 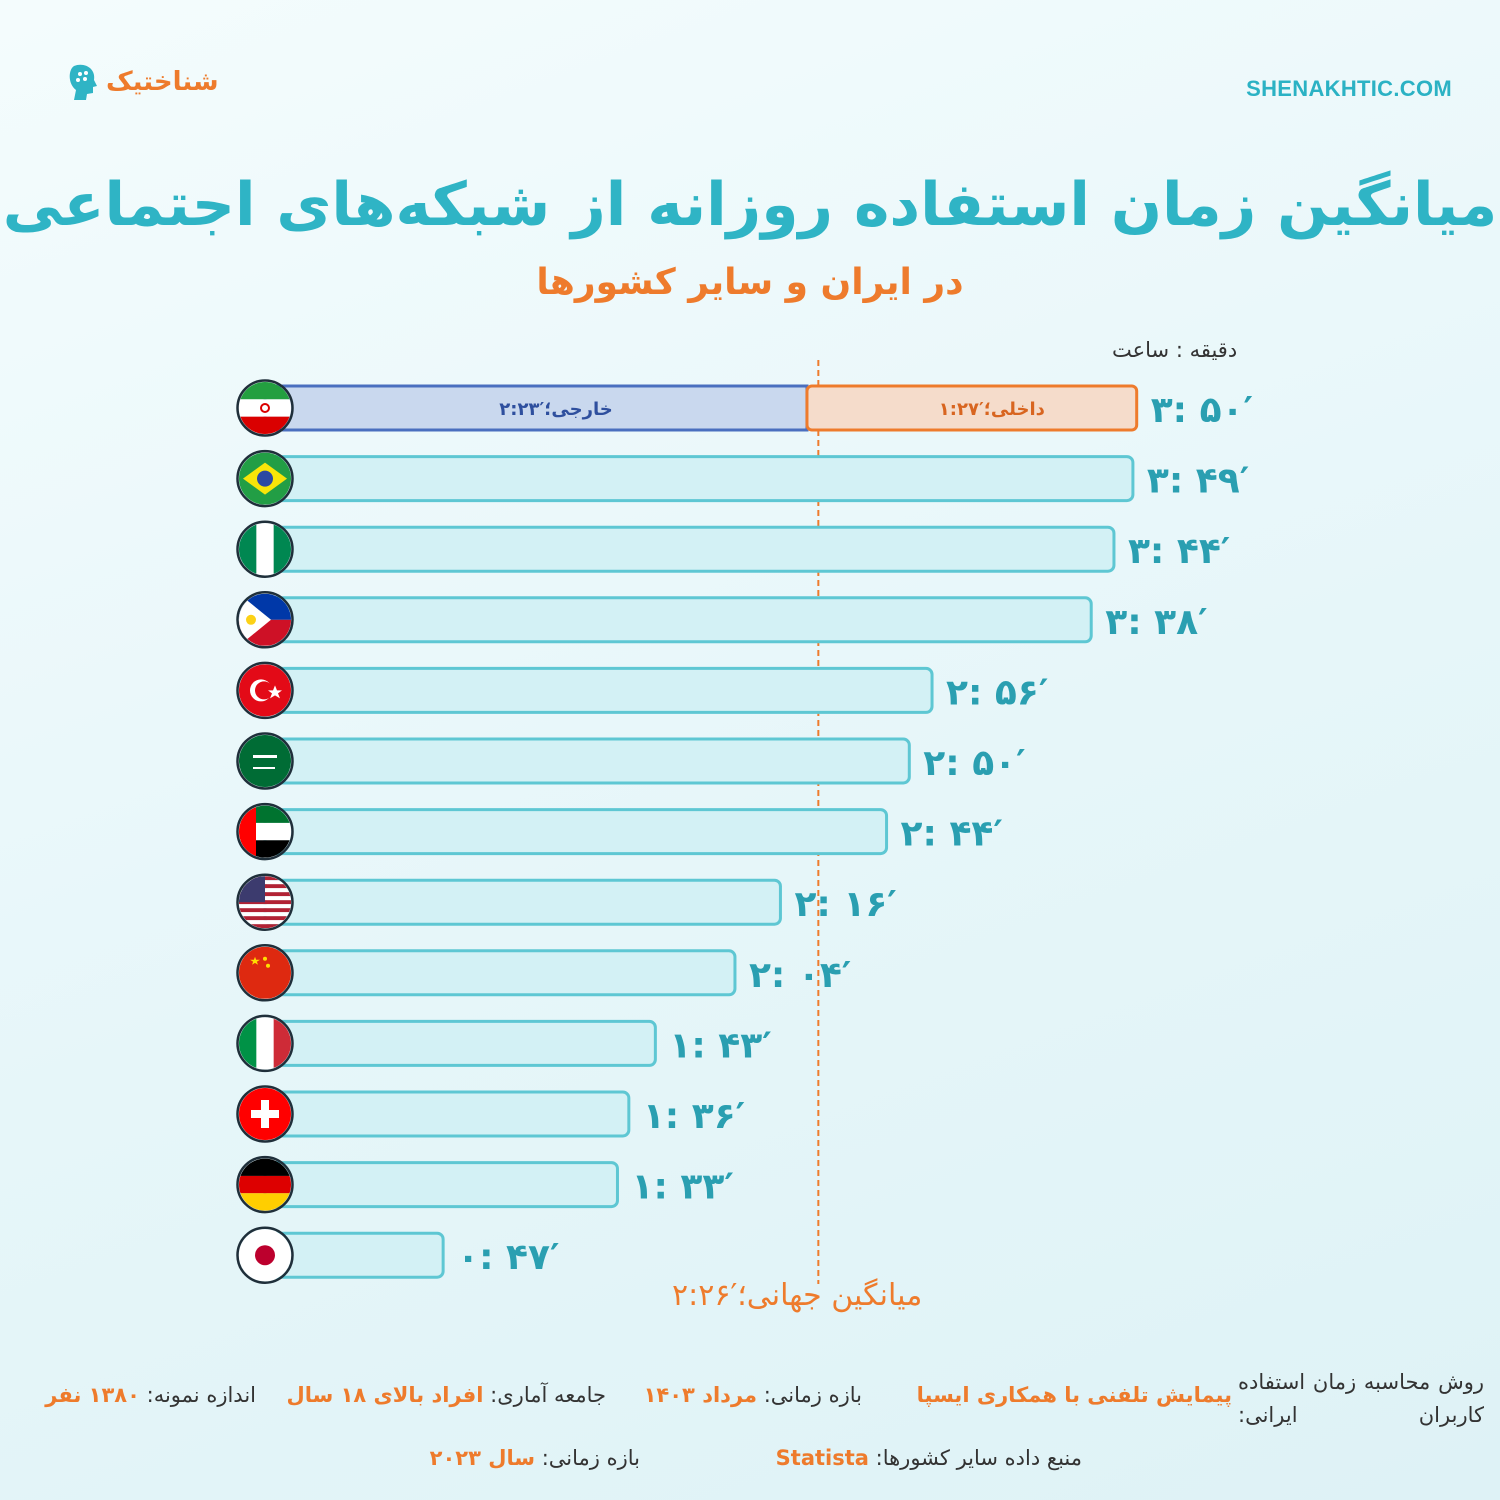 I want to click on bar-germany, so click(x=441, y=1185).